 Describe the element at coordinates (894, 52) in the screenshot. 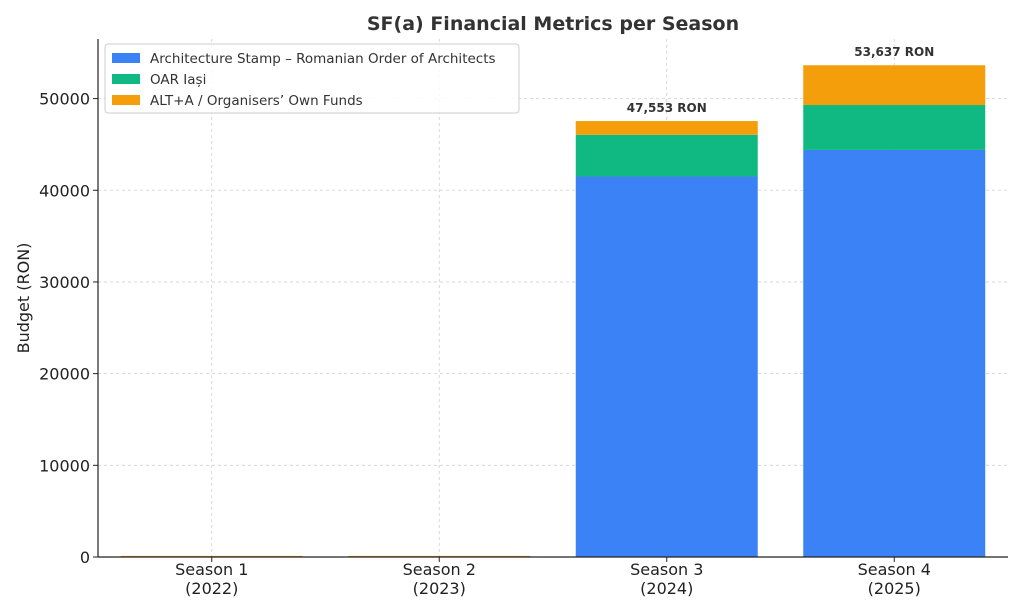

I see `total-label: 53,637 RON` at that location.